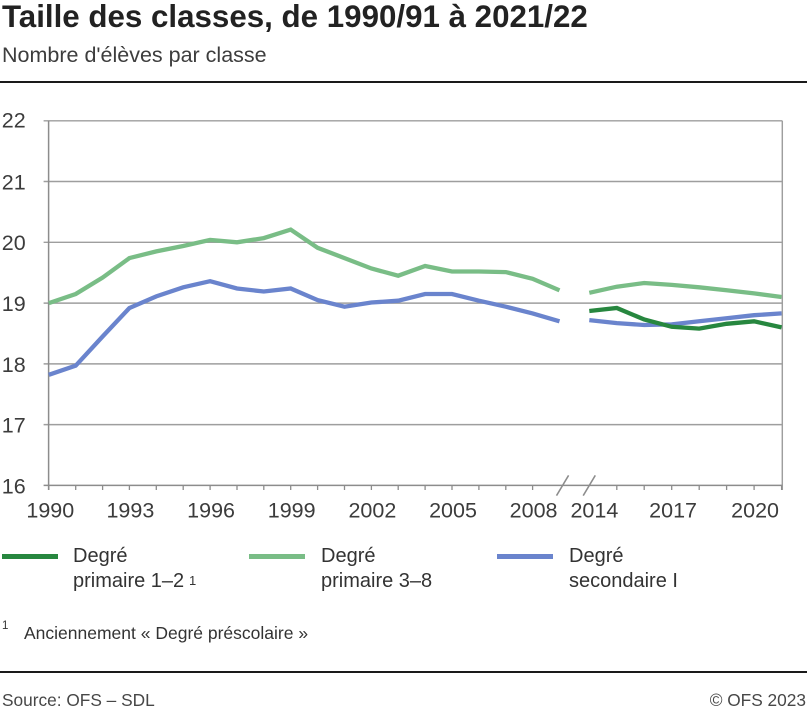  Describe the element at coordinates (14, 365) in the screenshot. I see `svg-text: 18` at that location.